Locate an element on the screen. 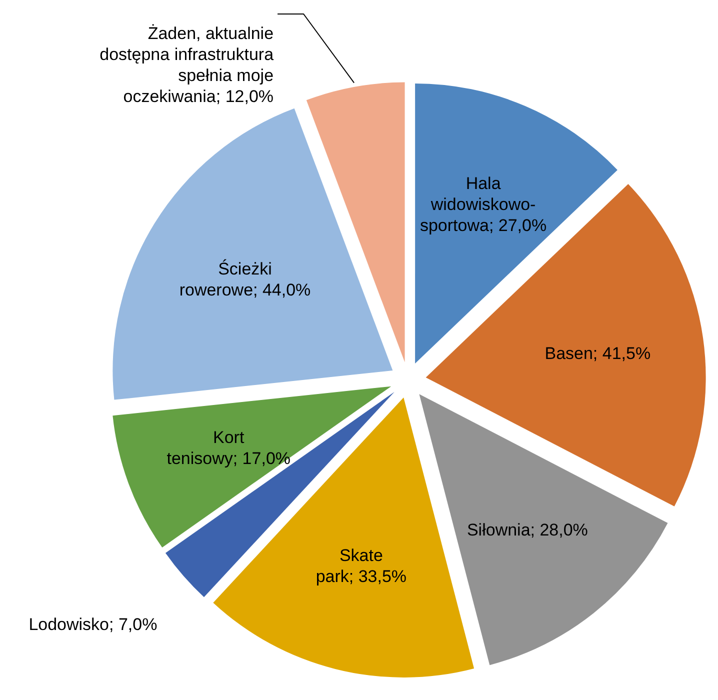 The image size is (718, 700). slice-label: Basen; 41,5% is located at coordinates (597, 353).